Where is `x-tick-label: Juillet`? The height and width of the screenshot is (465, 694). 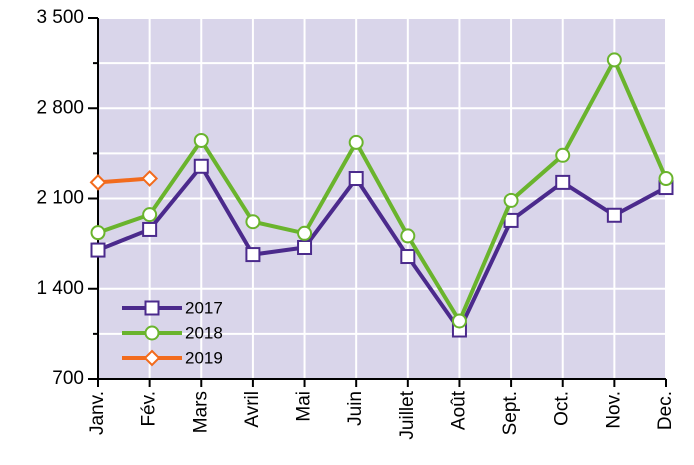
x-tick-label: Juillet is located at coordinates (407, 414).